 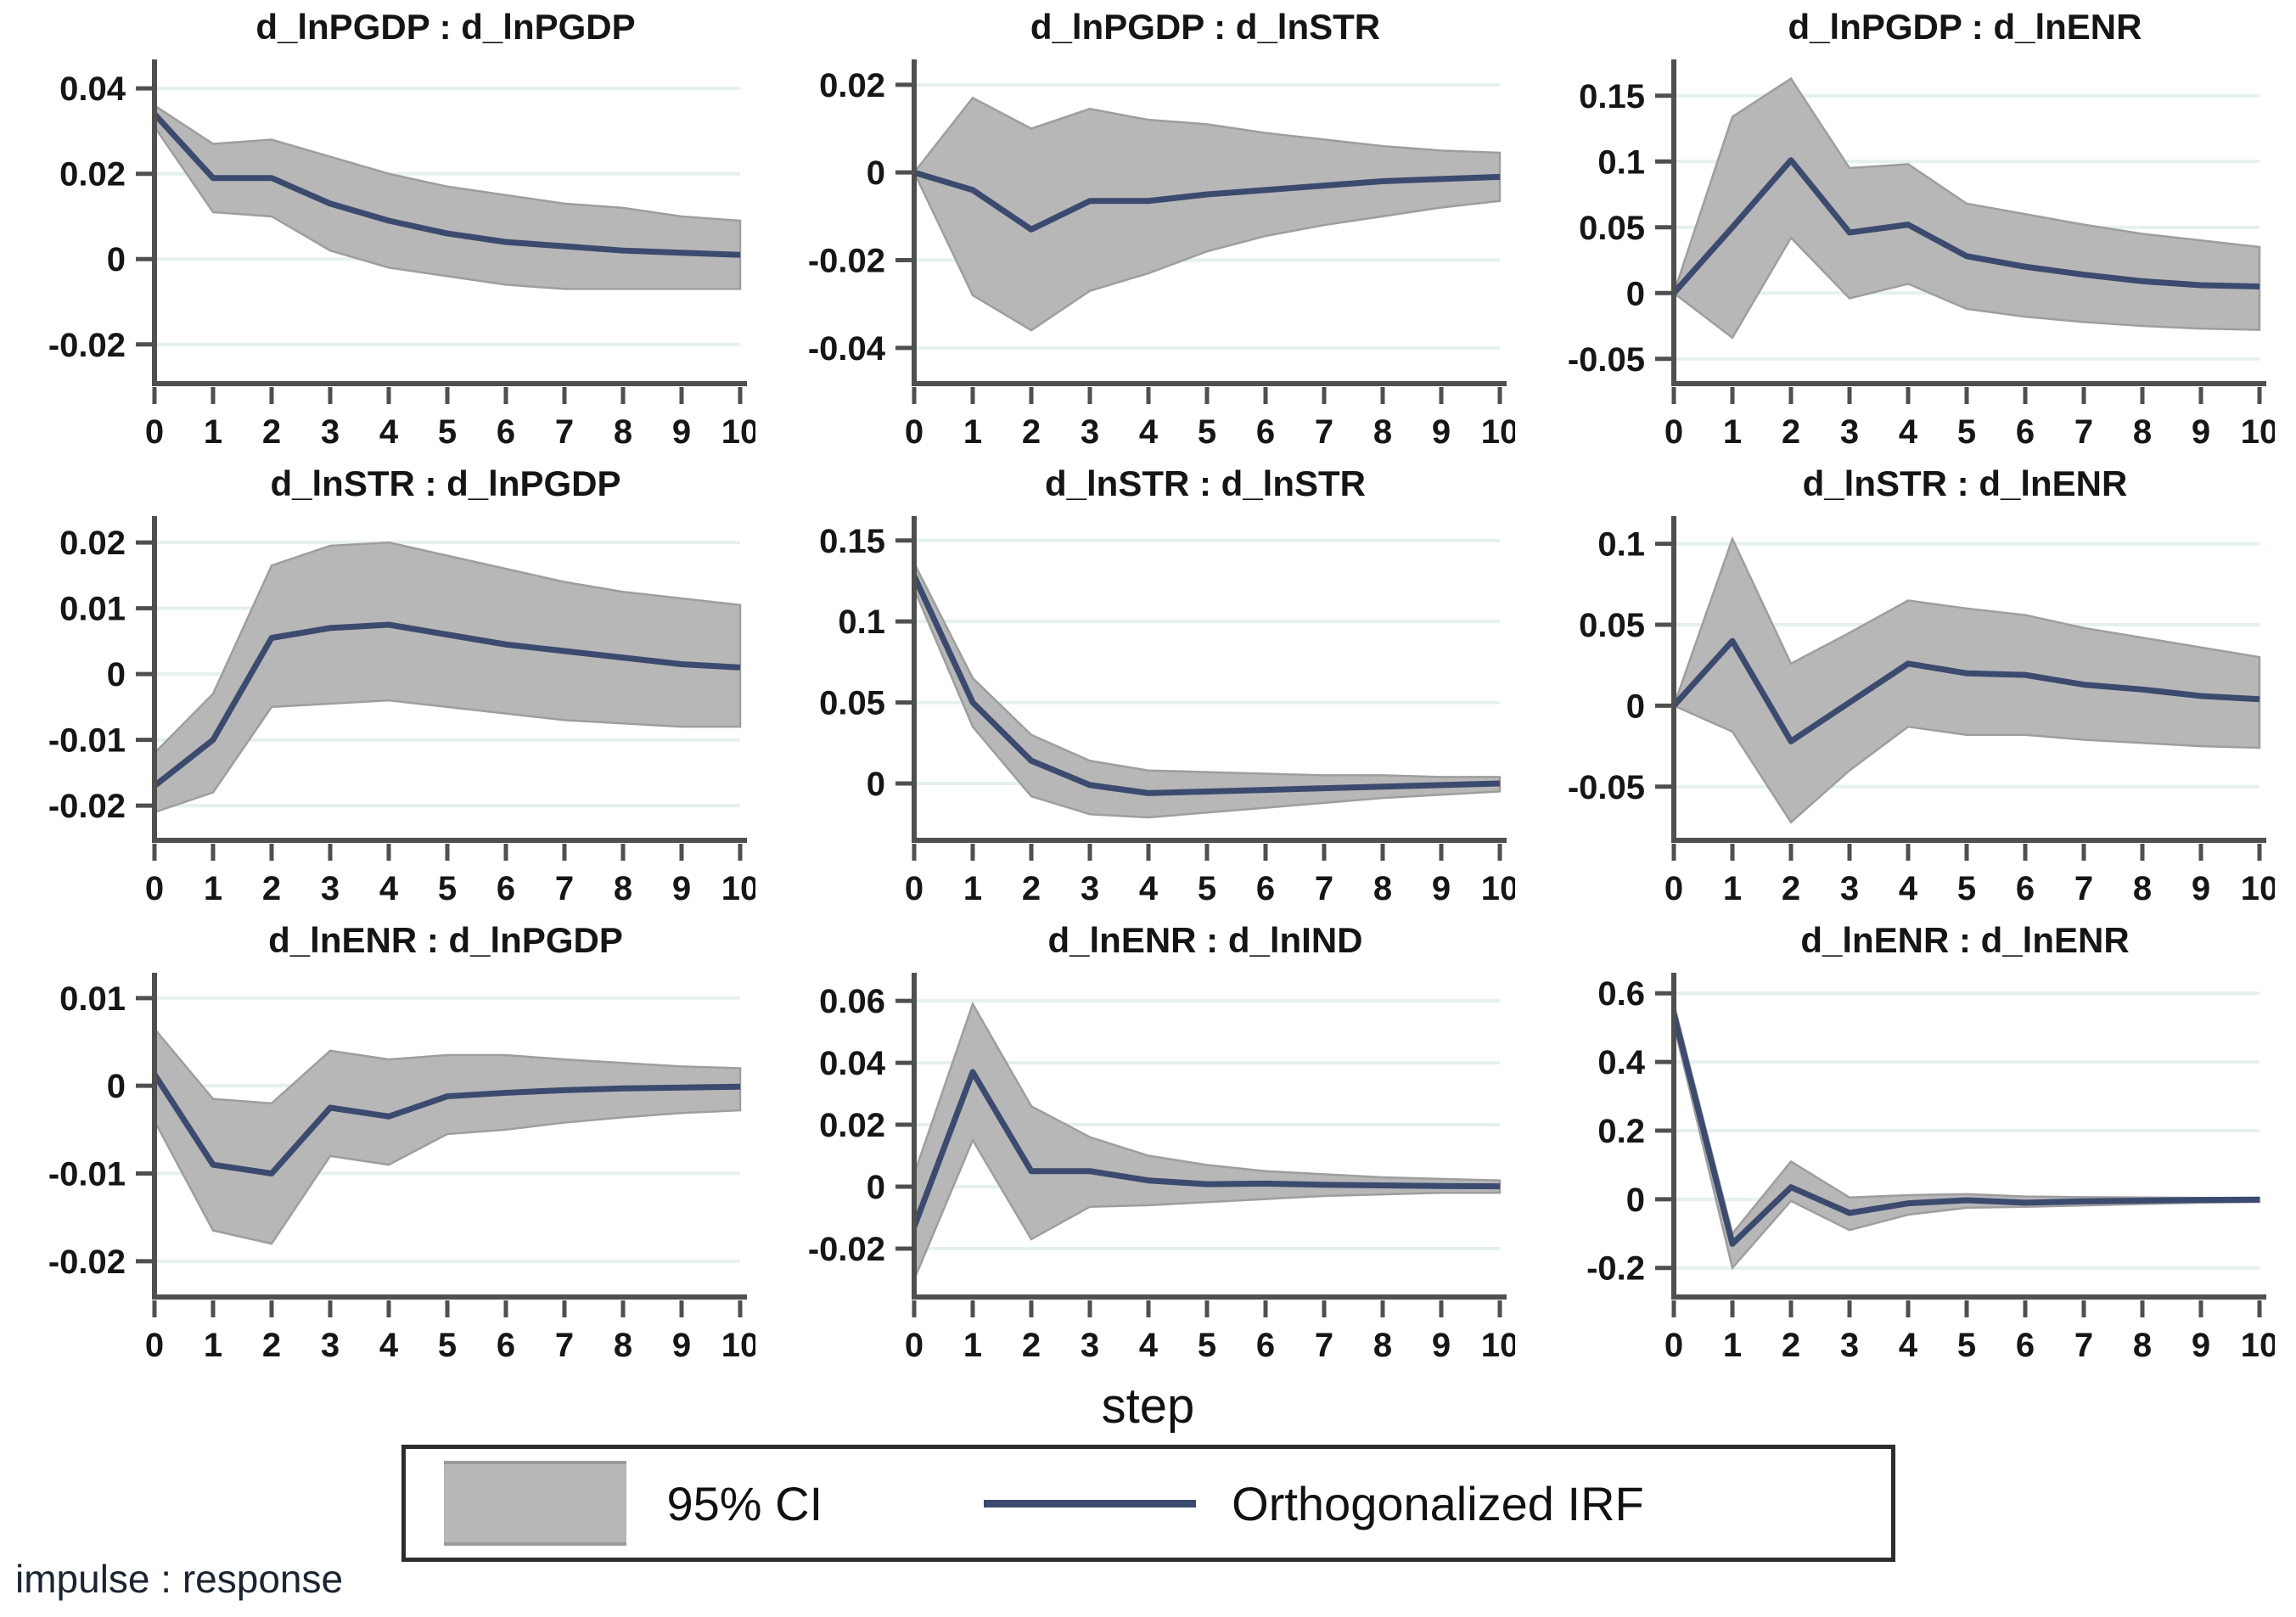 I want to click on panel-title: d_lnENR : d_lnPGDP, so click(x=445, y=940).